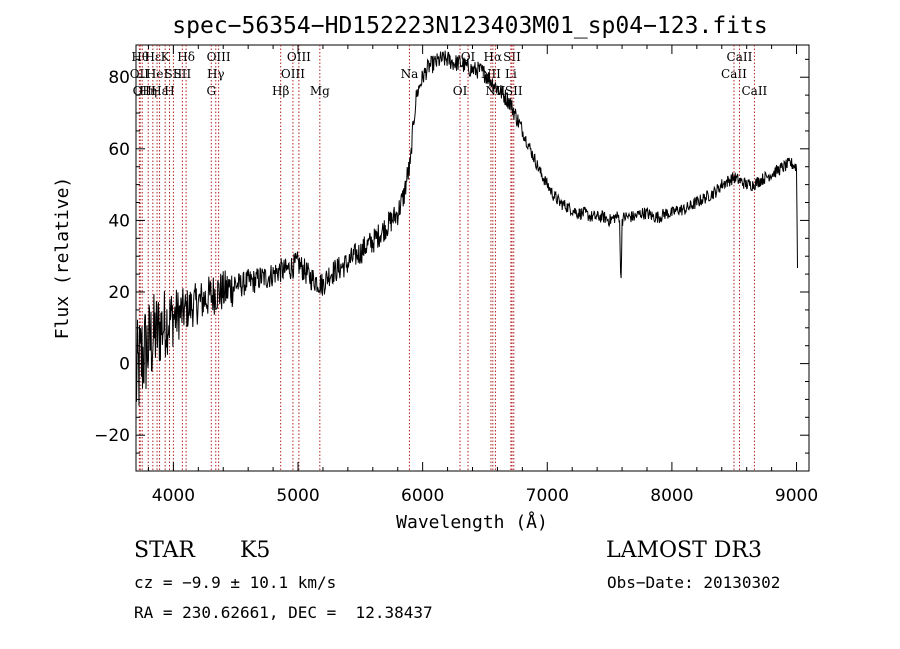 The height and width of the screenshot is (649, 900). What do you see at coordinates (796, 496) in the screenshot?
I see `x-tick-label-5: 9000` at bounding box center [796, 496].